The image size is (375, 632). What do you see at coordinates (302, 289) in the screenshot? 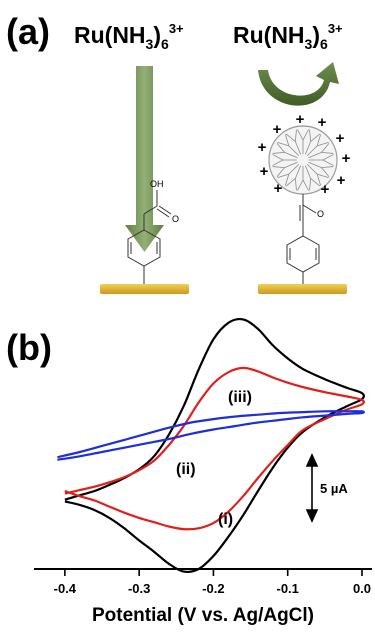
I see `right-electrode` at bounding box center [302, 289].